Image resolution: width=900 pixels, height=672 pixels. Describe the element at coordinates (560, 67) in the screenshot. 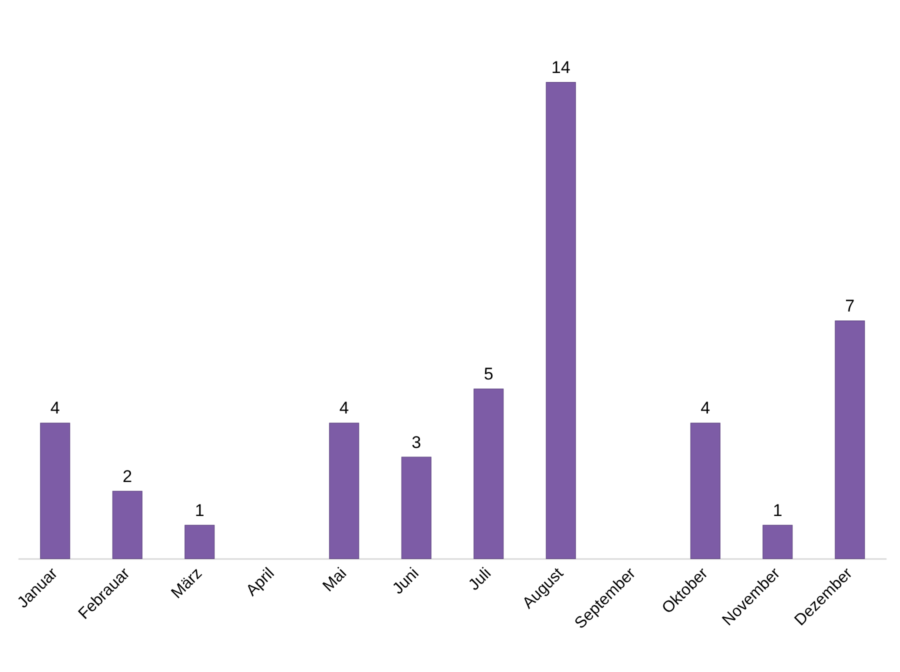

I see `data-label: 14` at that location.